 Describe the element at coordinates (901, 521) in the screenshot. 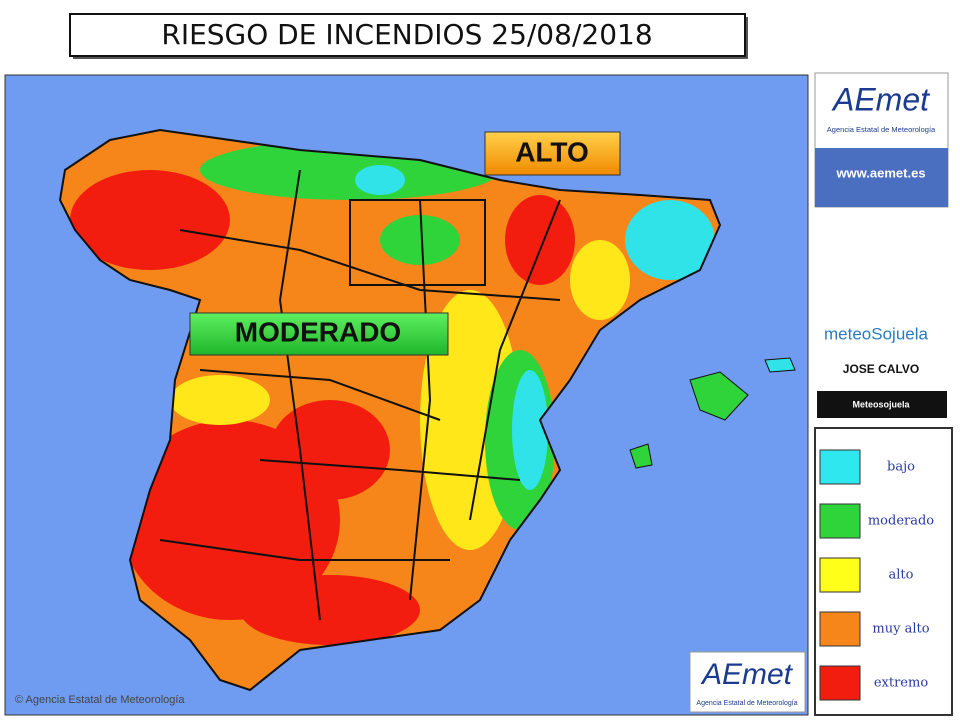

I see `legend-label: moderado` at that location.